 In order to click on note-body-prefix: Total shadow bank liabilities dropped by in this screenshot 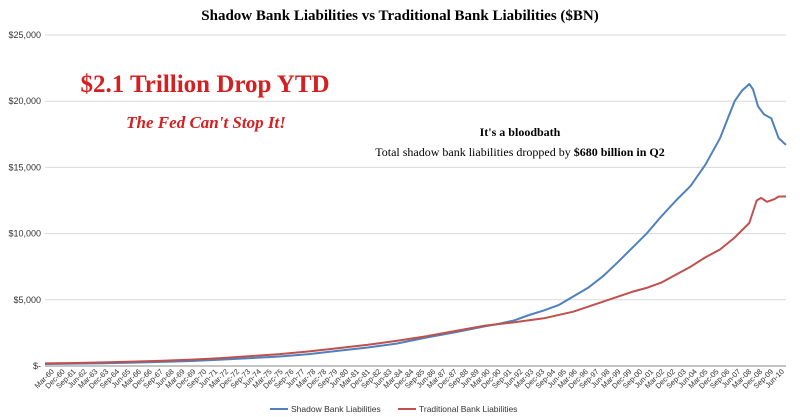, I will do `click(474, 152)`.